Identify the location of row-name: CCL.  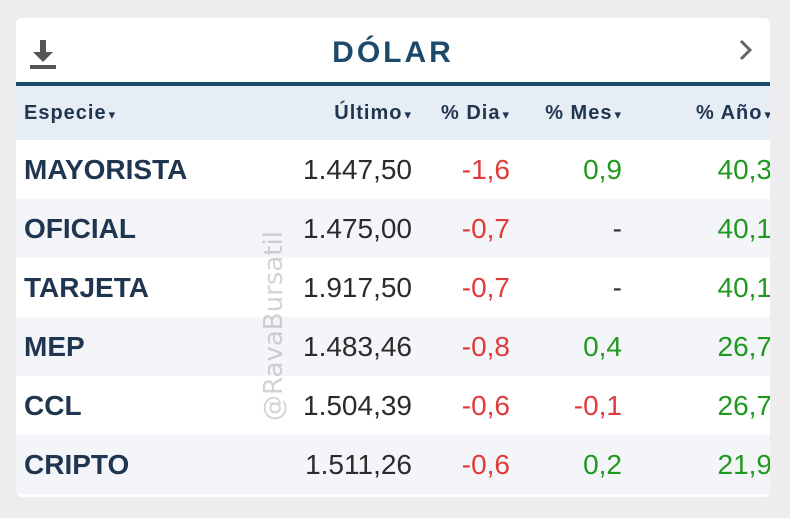
(53, 405).